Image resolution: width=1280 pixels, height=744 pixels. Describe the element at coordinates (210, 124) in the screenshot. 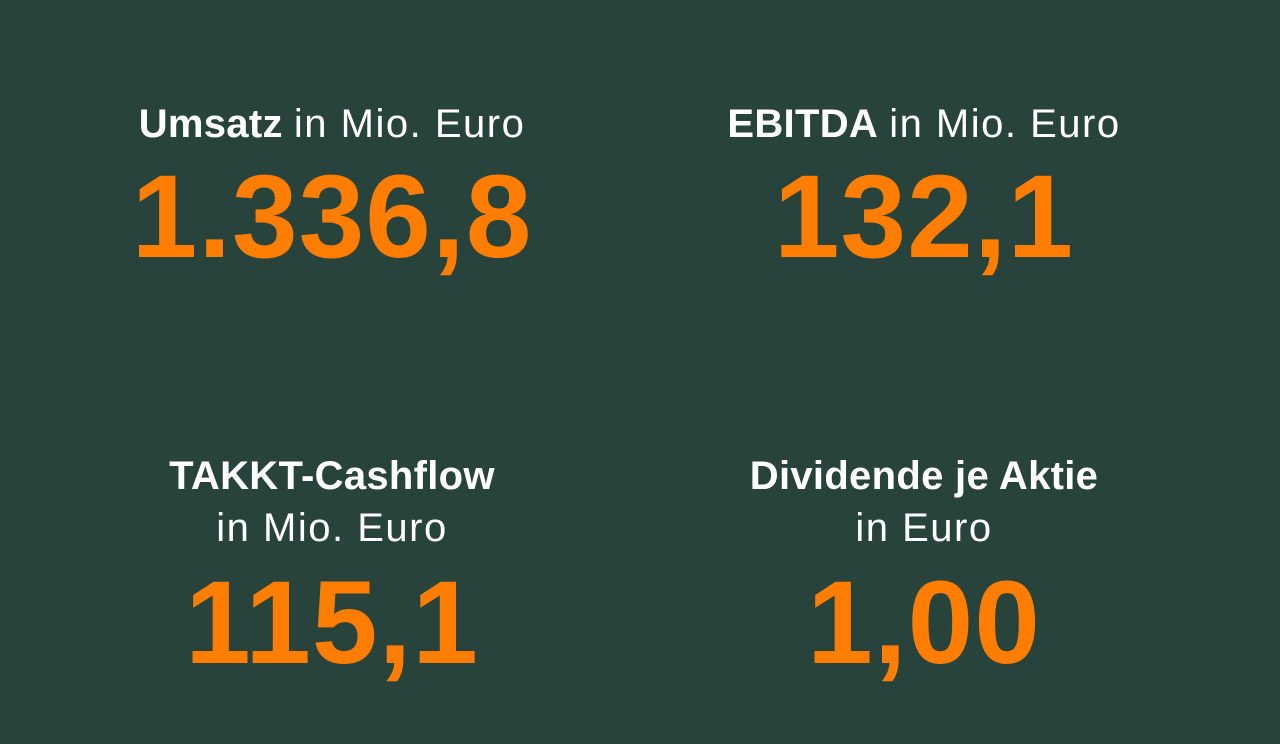

I see `kpi-revenue-title: Umsatz` at that location.